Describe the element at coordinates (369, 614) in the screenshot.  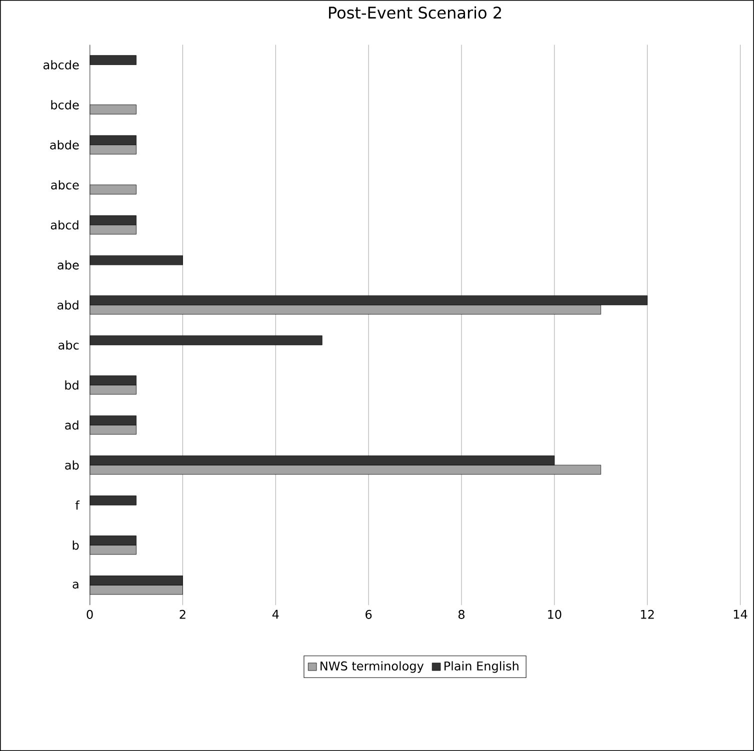
I see `x-tick-label: 6` at that location.